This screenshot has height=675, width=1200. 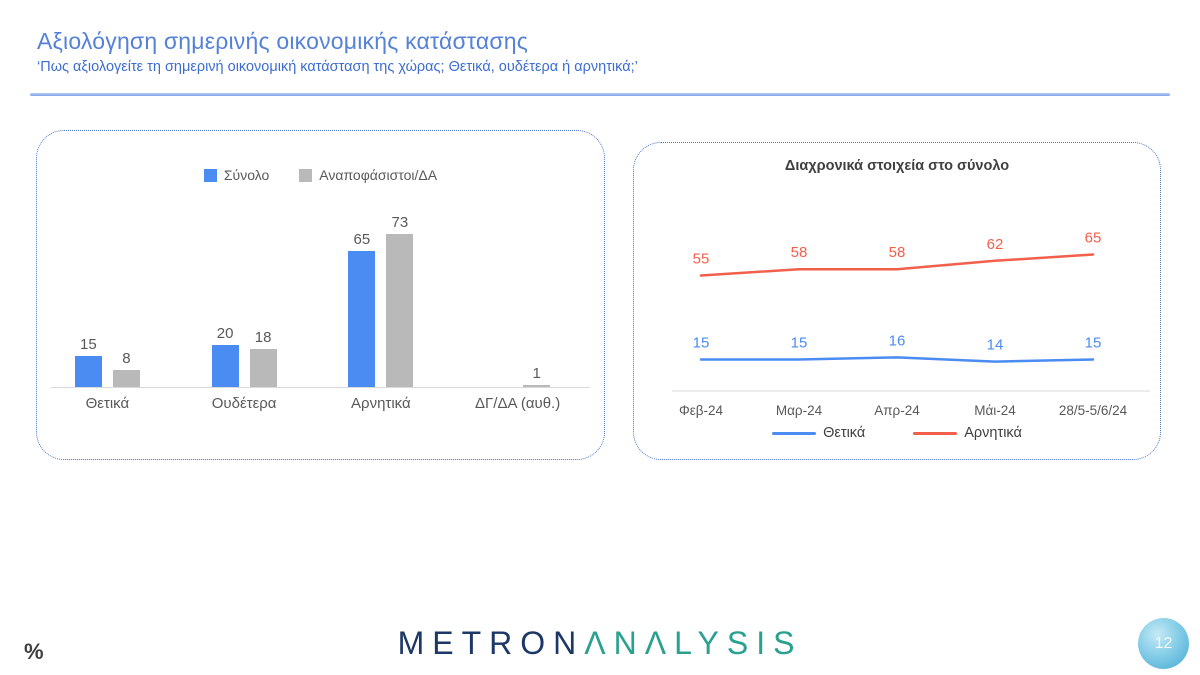 I want to click on legend-swatch-total, so click(x=210, y=175).